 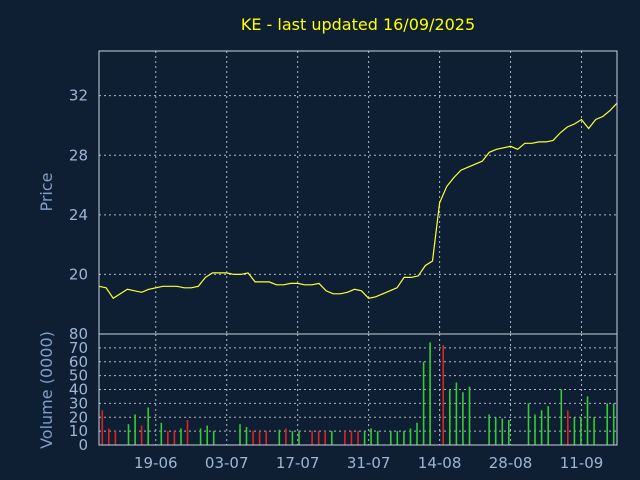 What do you see at coordinates (78, 96) in the screenshot?
I see `price-tick-label: 32` at bounding box center [78, 96].